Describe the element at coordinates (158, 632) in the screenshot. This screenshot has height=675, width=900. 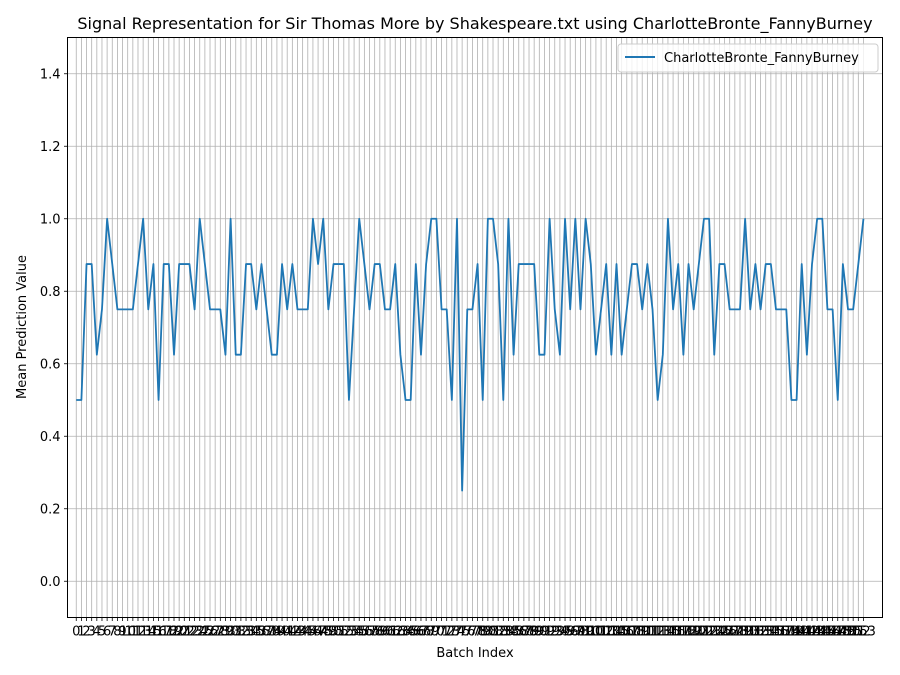
I see `x-tick-label: 16` at that location.